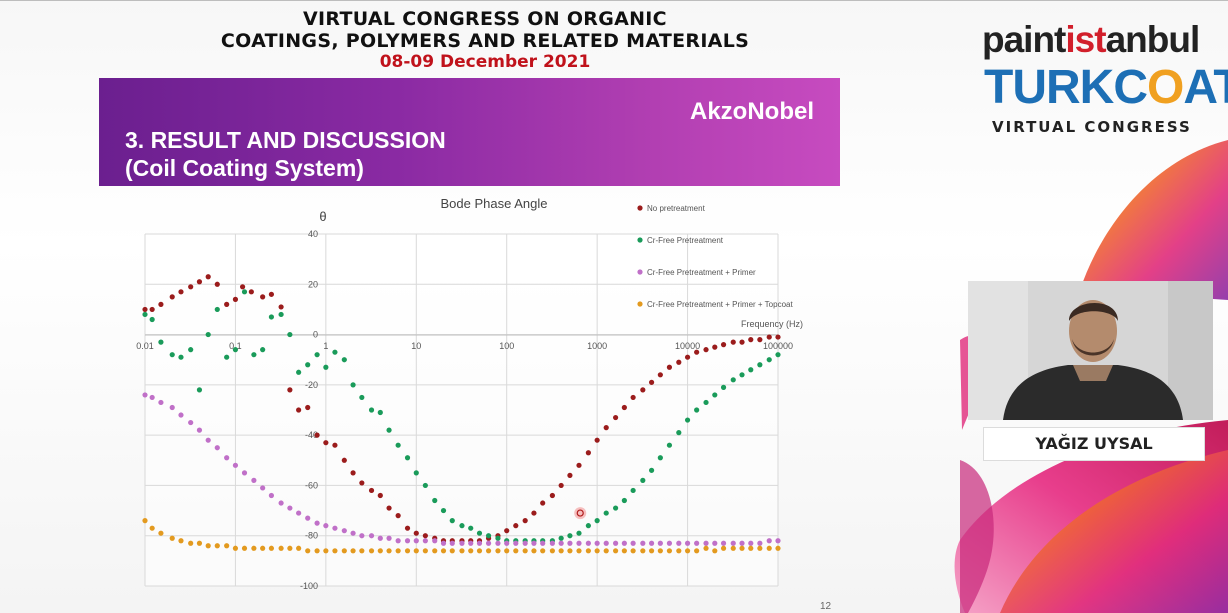 Image resolution: width=1228 pixels, height=613 pixels. Describe the element at coordinates (1153, 39) in the screenshot. I see `logo-text-anbul: anbul` at that location.